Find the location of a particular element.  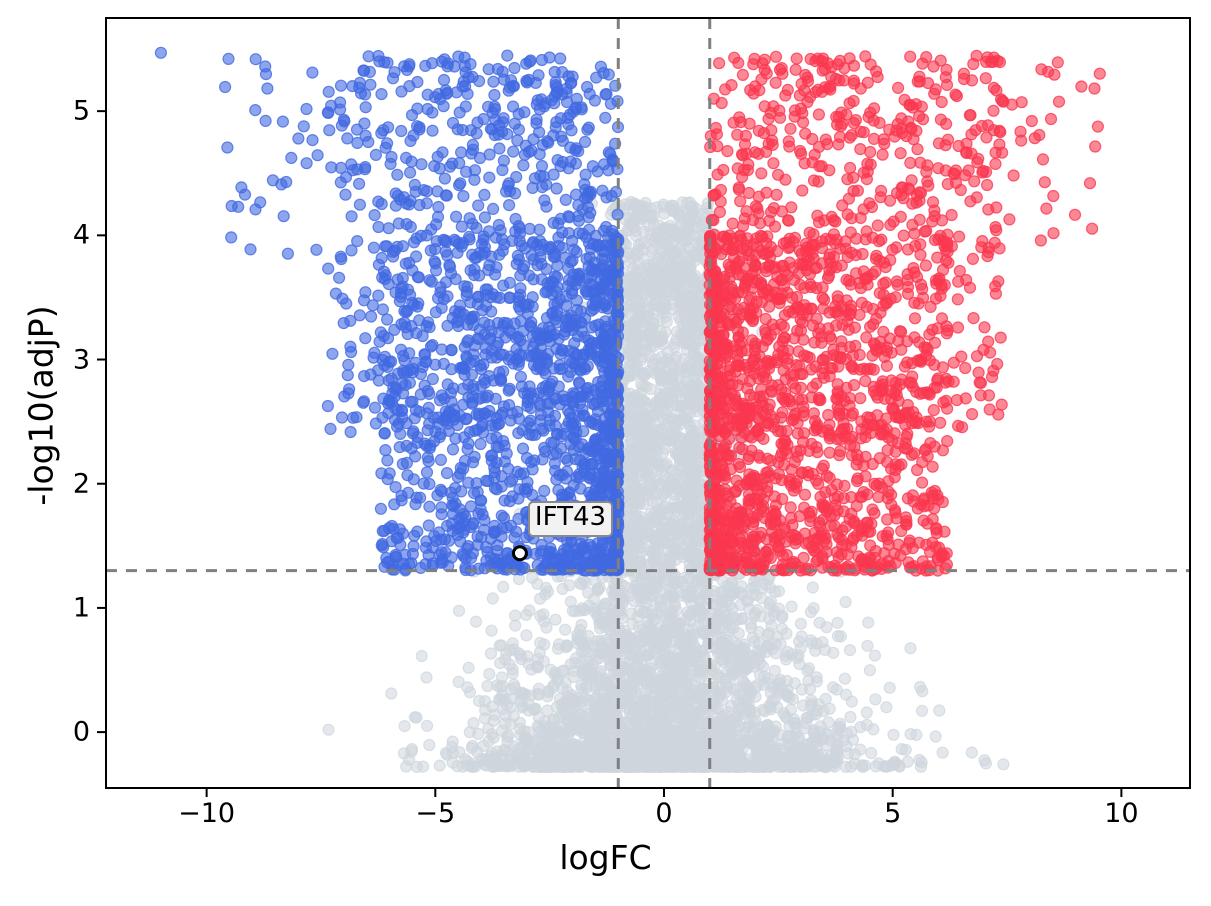

x-tick-label: −5 is located at coordinates (435, 813).